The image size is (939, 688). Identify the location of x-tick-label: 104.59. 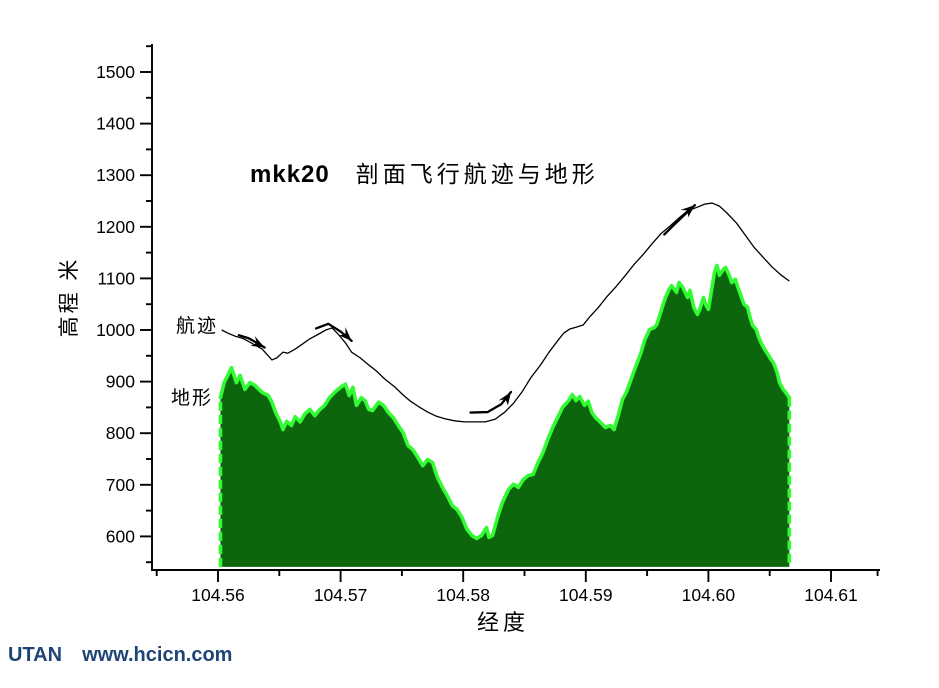
(586, 595).